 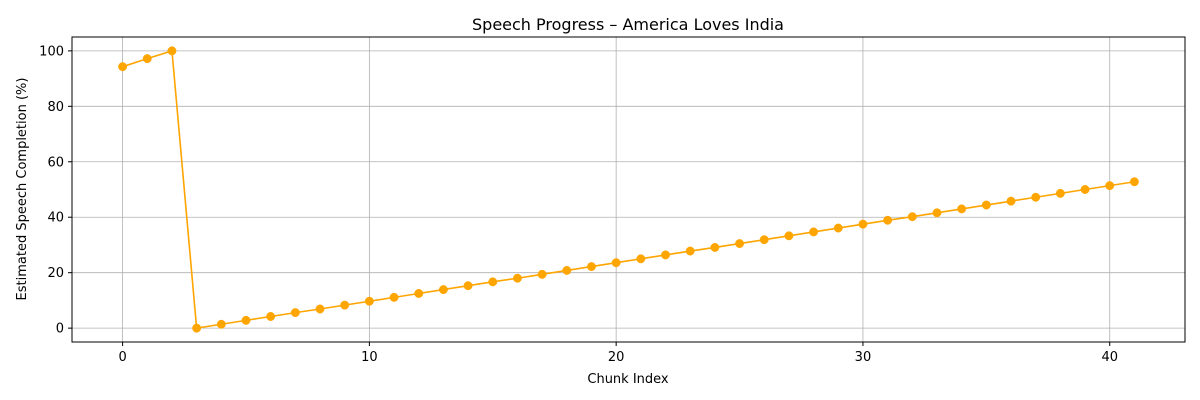 What do you see at coordinates (55, 218) in the screenshot?
I see `y-tick-label: 40` at bounding box center [55, 218].